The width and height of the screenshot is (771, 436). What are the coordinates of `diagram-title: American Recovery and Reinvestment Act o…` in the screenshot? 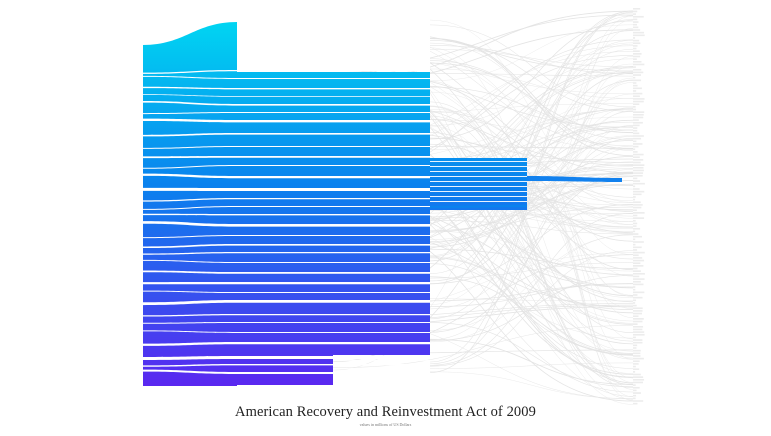 It's located at (385, 412).